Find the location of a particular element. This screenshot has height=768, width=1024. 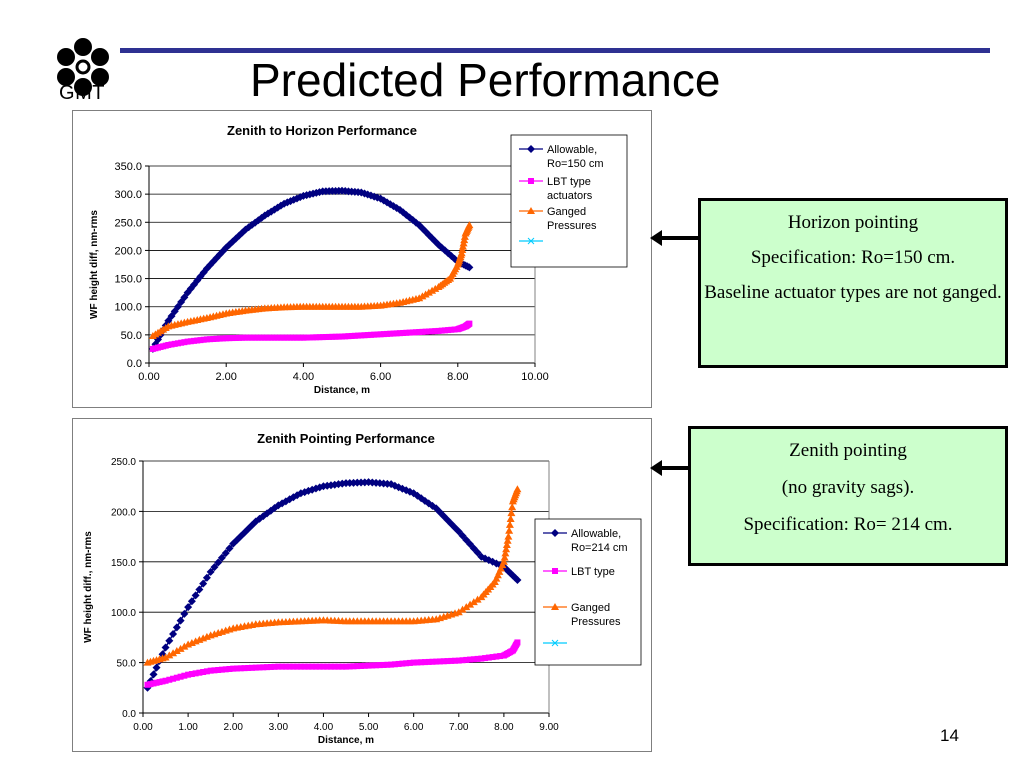

legend-label: Allowable, is located at coordinates (596, 534).